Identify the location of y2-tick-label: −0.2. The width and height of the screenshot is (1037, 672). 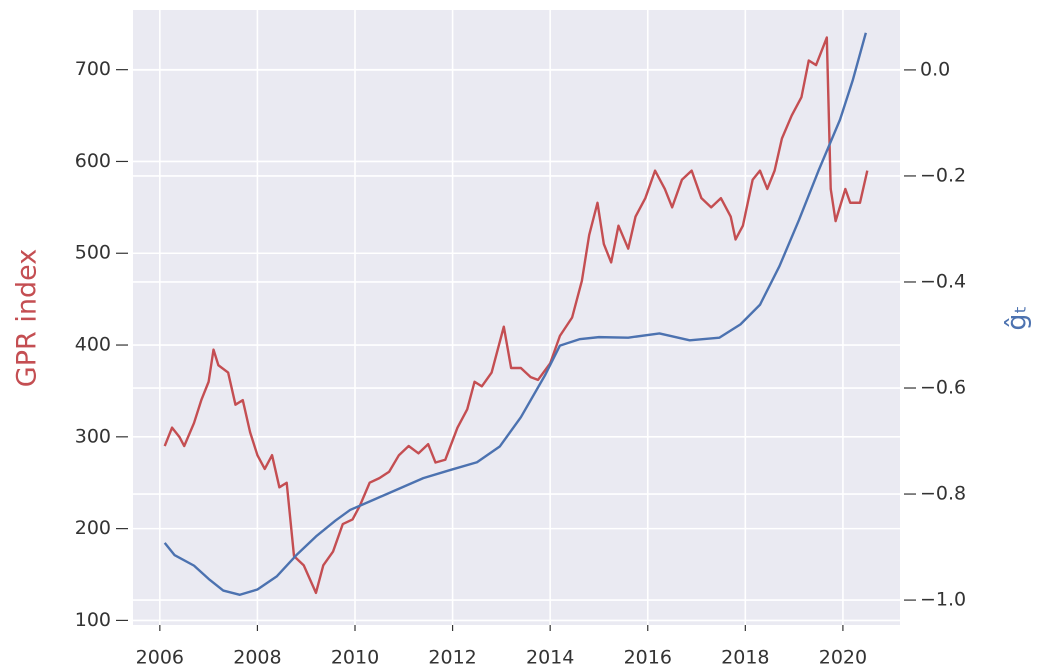
(943, 175).